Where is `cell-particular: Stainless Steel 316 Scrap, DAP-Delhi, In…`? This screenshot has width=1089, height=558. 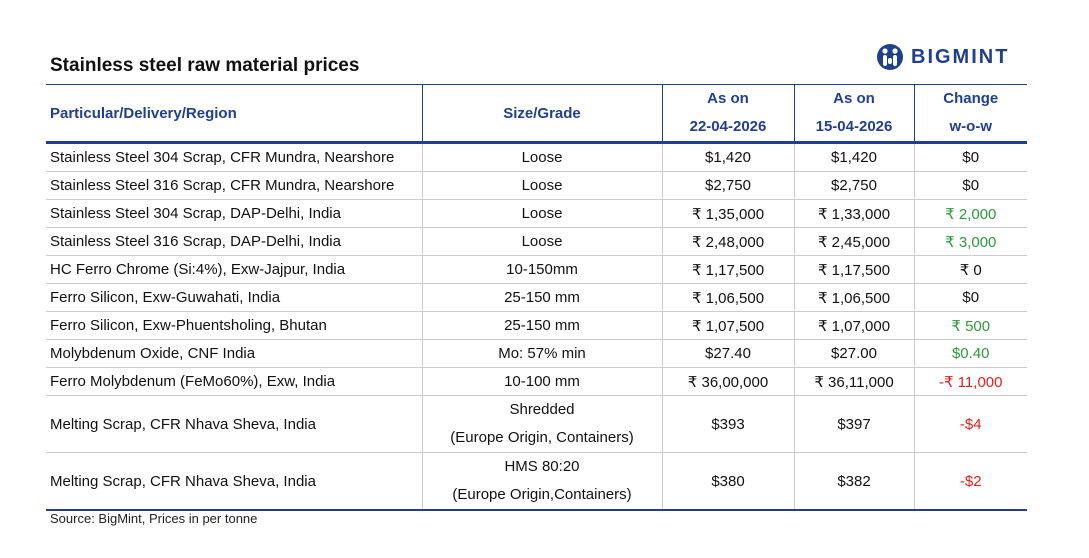 cell-particular: Stainless Steel 316 Scrap, DAP-Delhi, In… is located at coordinates (234, 241).